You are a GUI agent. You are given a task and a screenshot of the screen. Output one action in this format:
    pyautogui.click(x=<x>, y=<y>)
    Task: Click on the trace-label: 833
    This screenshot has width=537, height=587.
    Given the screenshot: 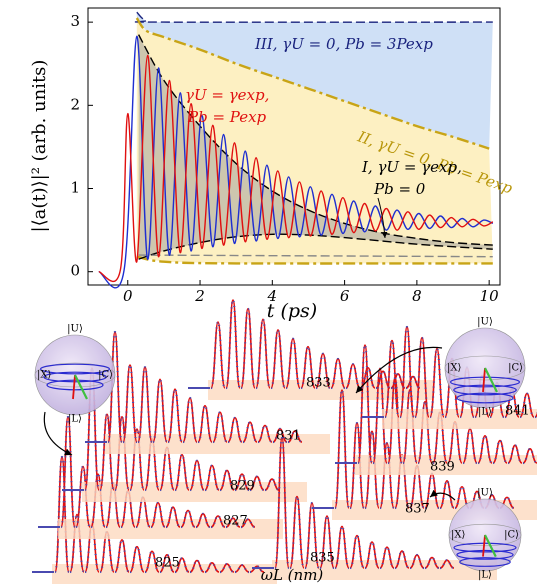 What is the action you would take?
    pyautogui.click(x=318, y=383)
    